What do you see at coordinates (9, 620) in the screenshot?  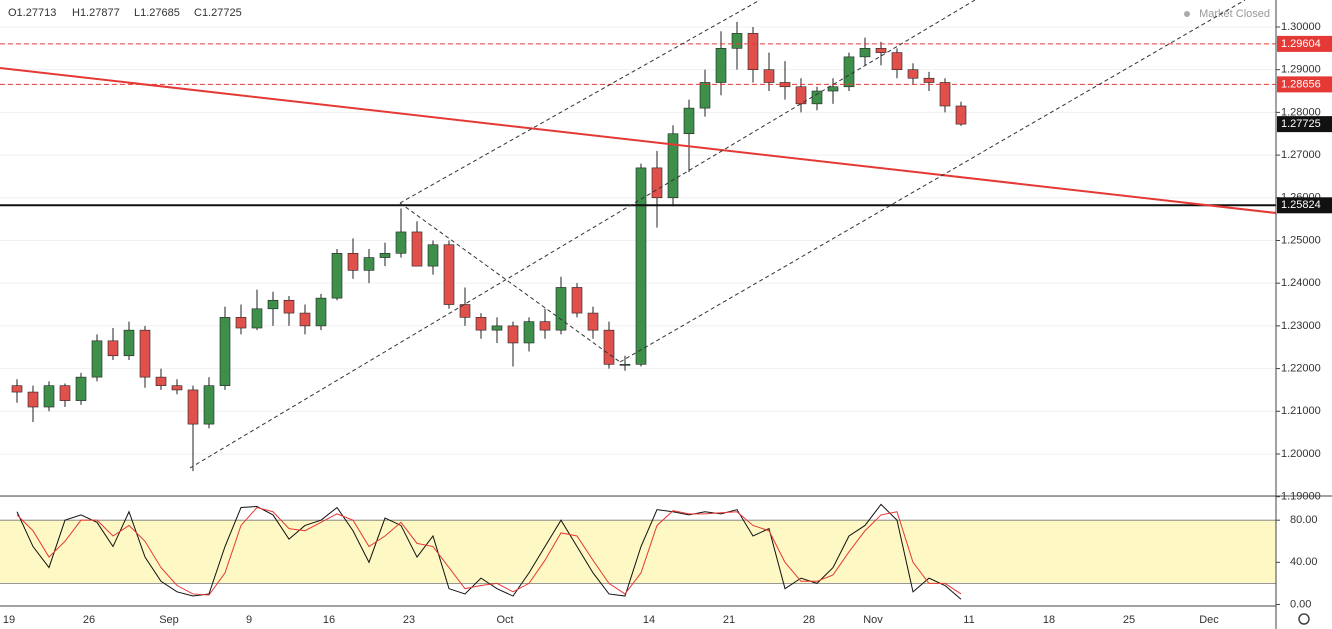 I see `x-tick-label: 19` at bounding box center [9, 620].